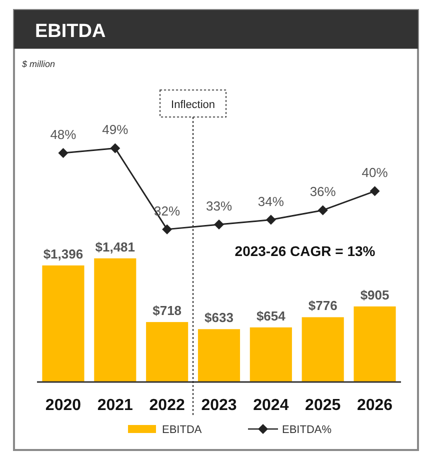 The height and width of the screenshot is (452, 421). I want to click on data-label: 36%, so click(323, 192).